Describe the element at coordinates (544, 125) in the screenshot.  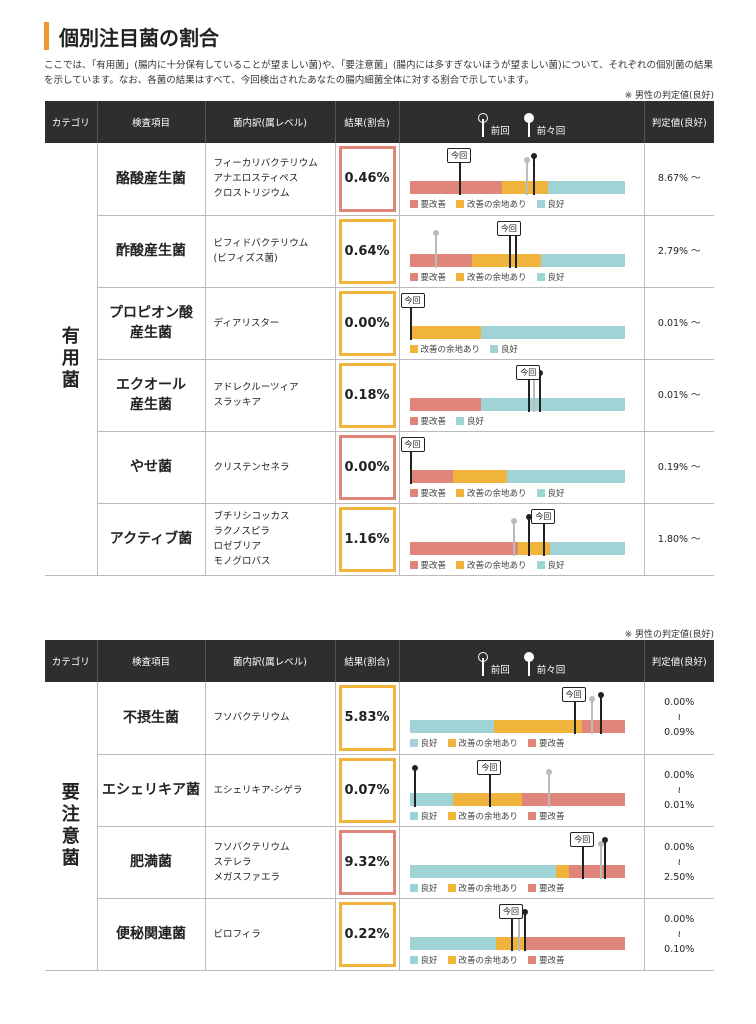
I see `pin-legend-prev2: 前々回` at that location.